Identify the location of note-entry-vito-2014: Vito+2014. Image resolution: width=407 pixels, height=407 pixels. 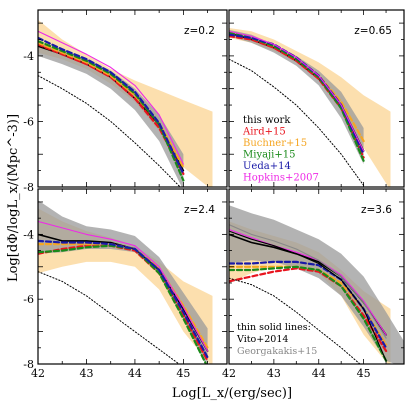
(262, 339).